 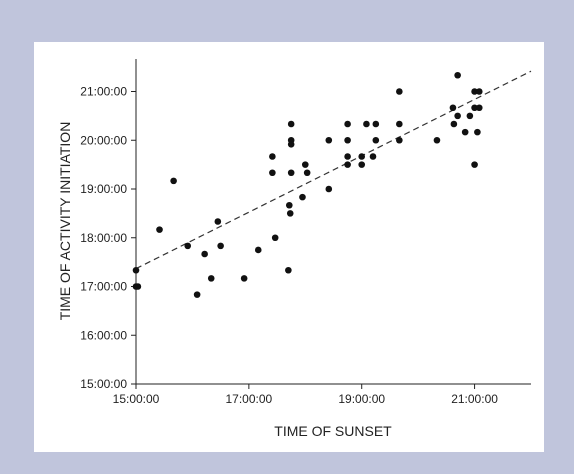 What do you see at coordinates (103, 92) in the screenshot?
I see `y-tick-label: 21:00:00` at bounding box center [103, 92].